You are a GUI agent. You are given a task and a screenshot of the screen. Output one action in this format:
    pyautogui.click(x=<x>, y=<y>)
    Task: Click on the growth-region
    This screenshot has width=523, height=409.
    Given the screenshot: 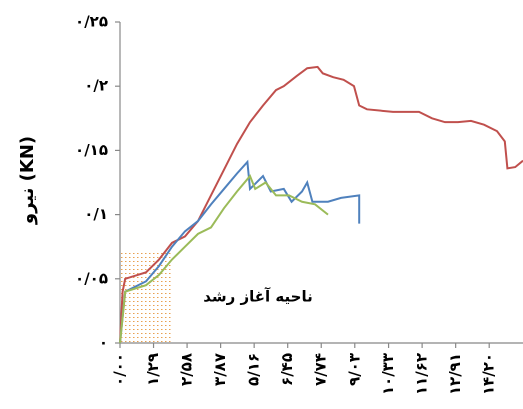 What is the action you would take?
    pyautogui.click(x=147, y=297)
    